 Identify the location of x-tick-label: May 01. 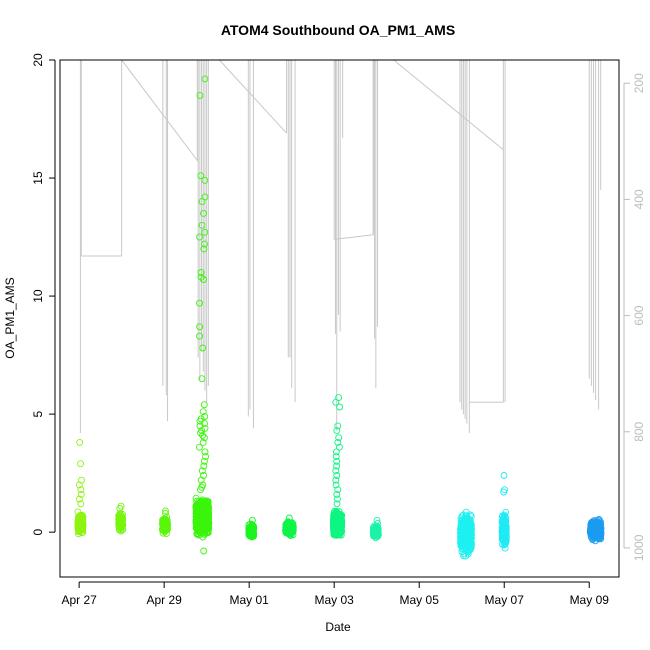
(249, 600).